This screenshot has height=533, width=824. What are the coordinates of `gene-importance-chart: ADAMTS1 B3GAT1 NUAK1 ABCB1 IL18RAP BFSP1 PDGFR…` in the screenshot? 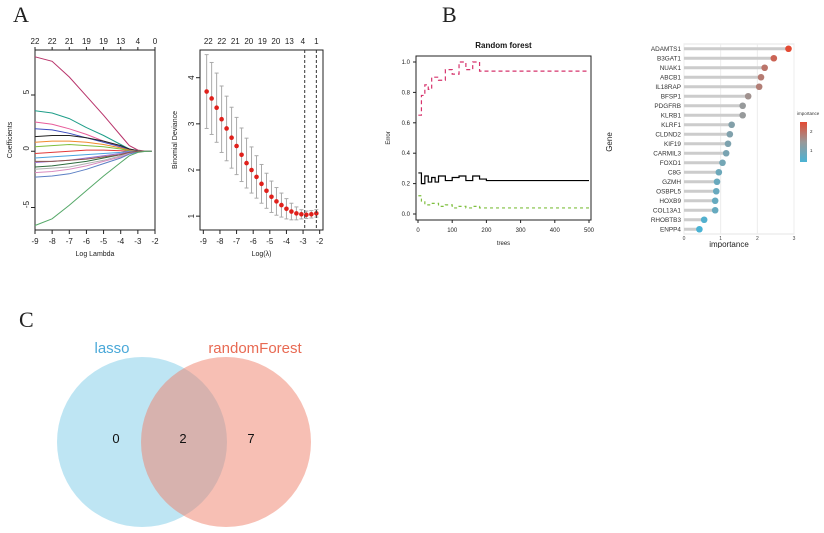 It's located at (712, 145).